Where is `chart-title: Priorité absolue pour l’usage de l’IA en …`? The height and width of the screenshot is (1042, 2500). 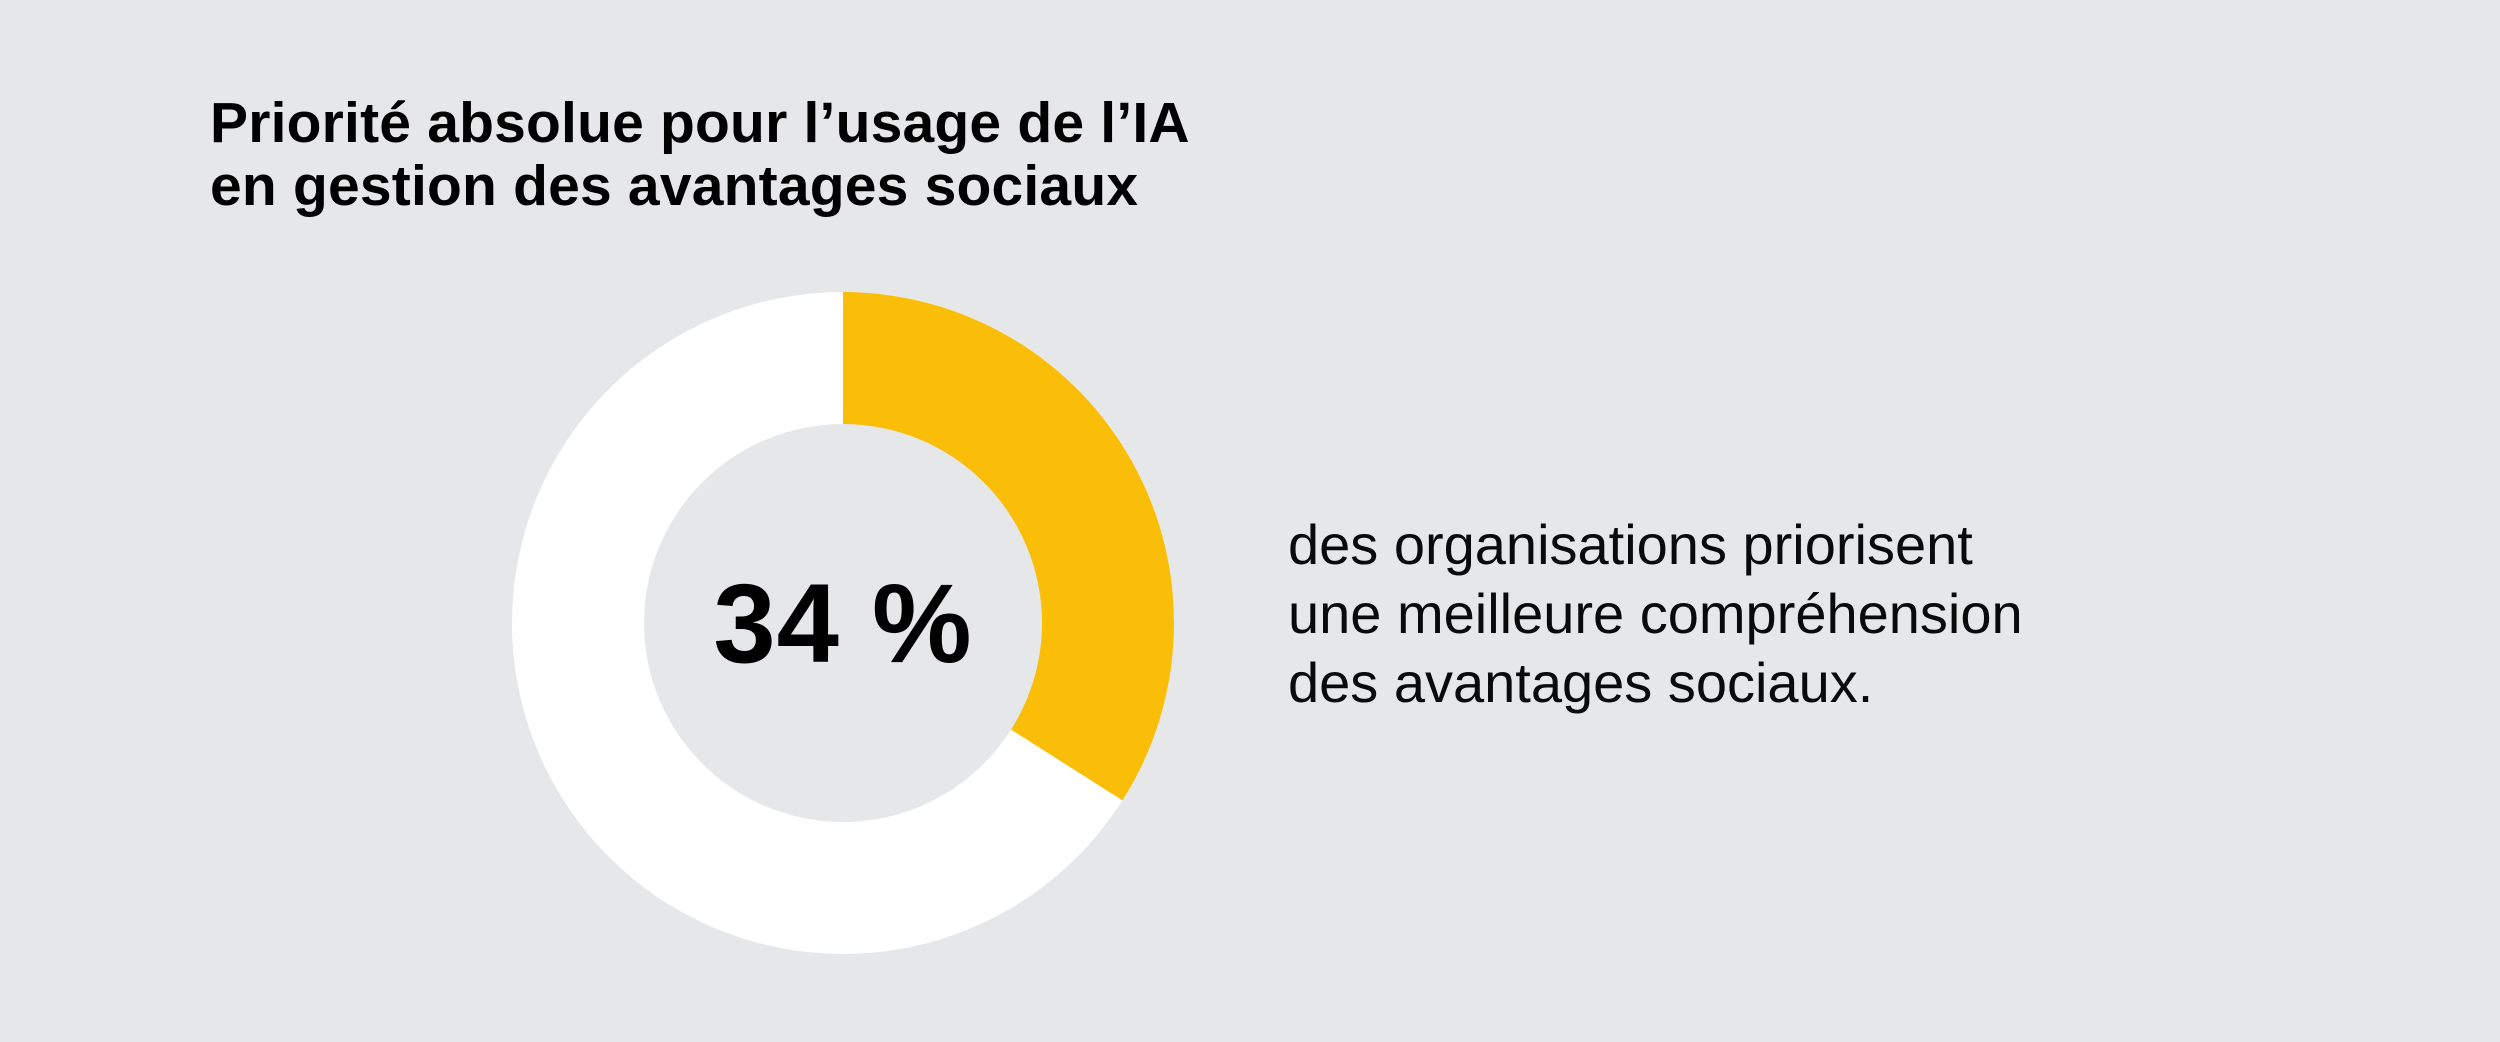
chart-title: Priorité absolue pour l’usage de l’IA en … is located at coordinates (700, 155).